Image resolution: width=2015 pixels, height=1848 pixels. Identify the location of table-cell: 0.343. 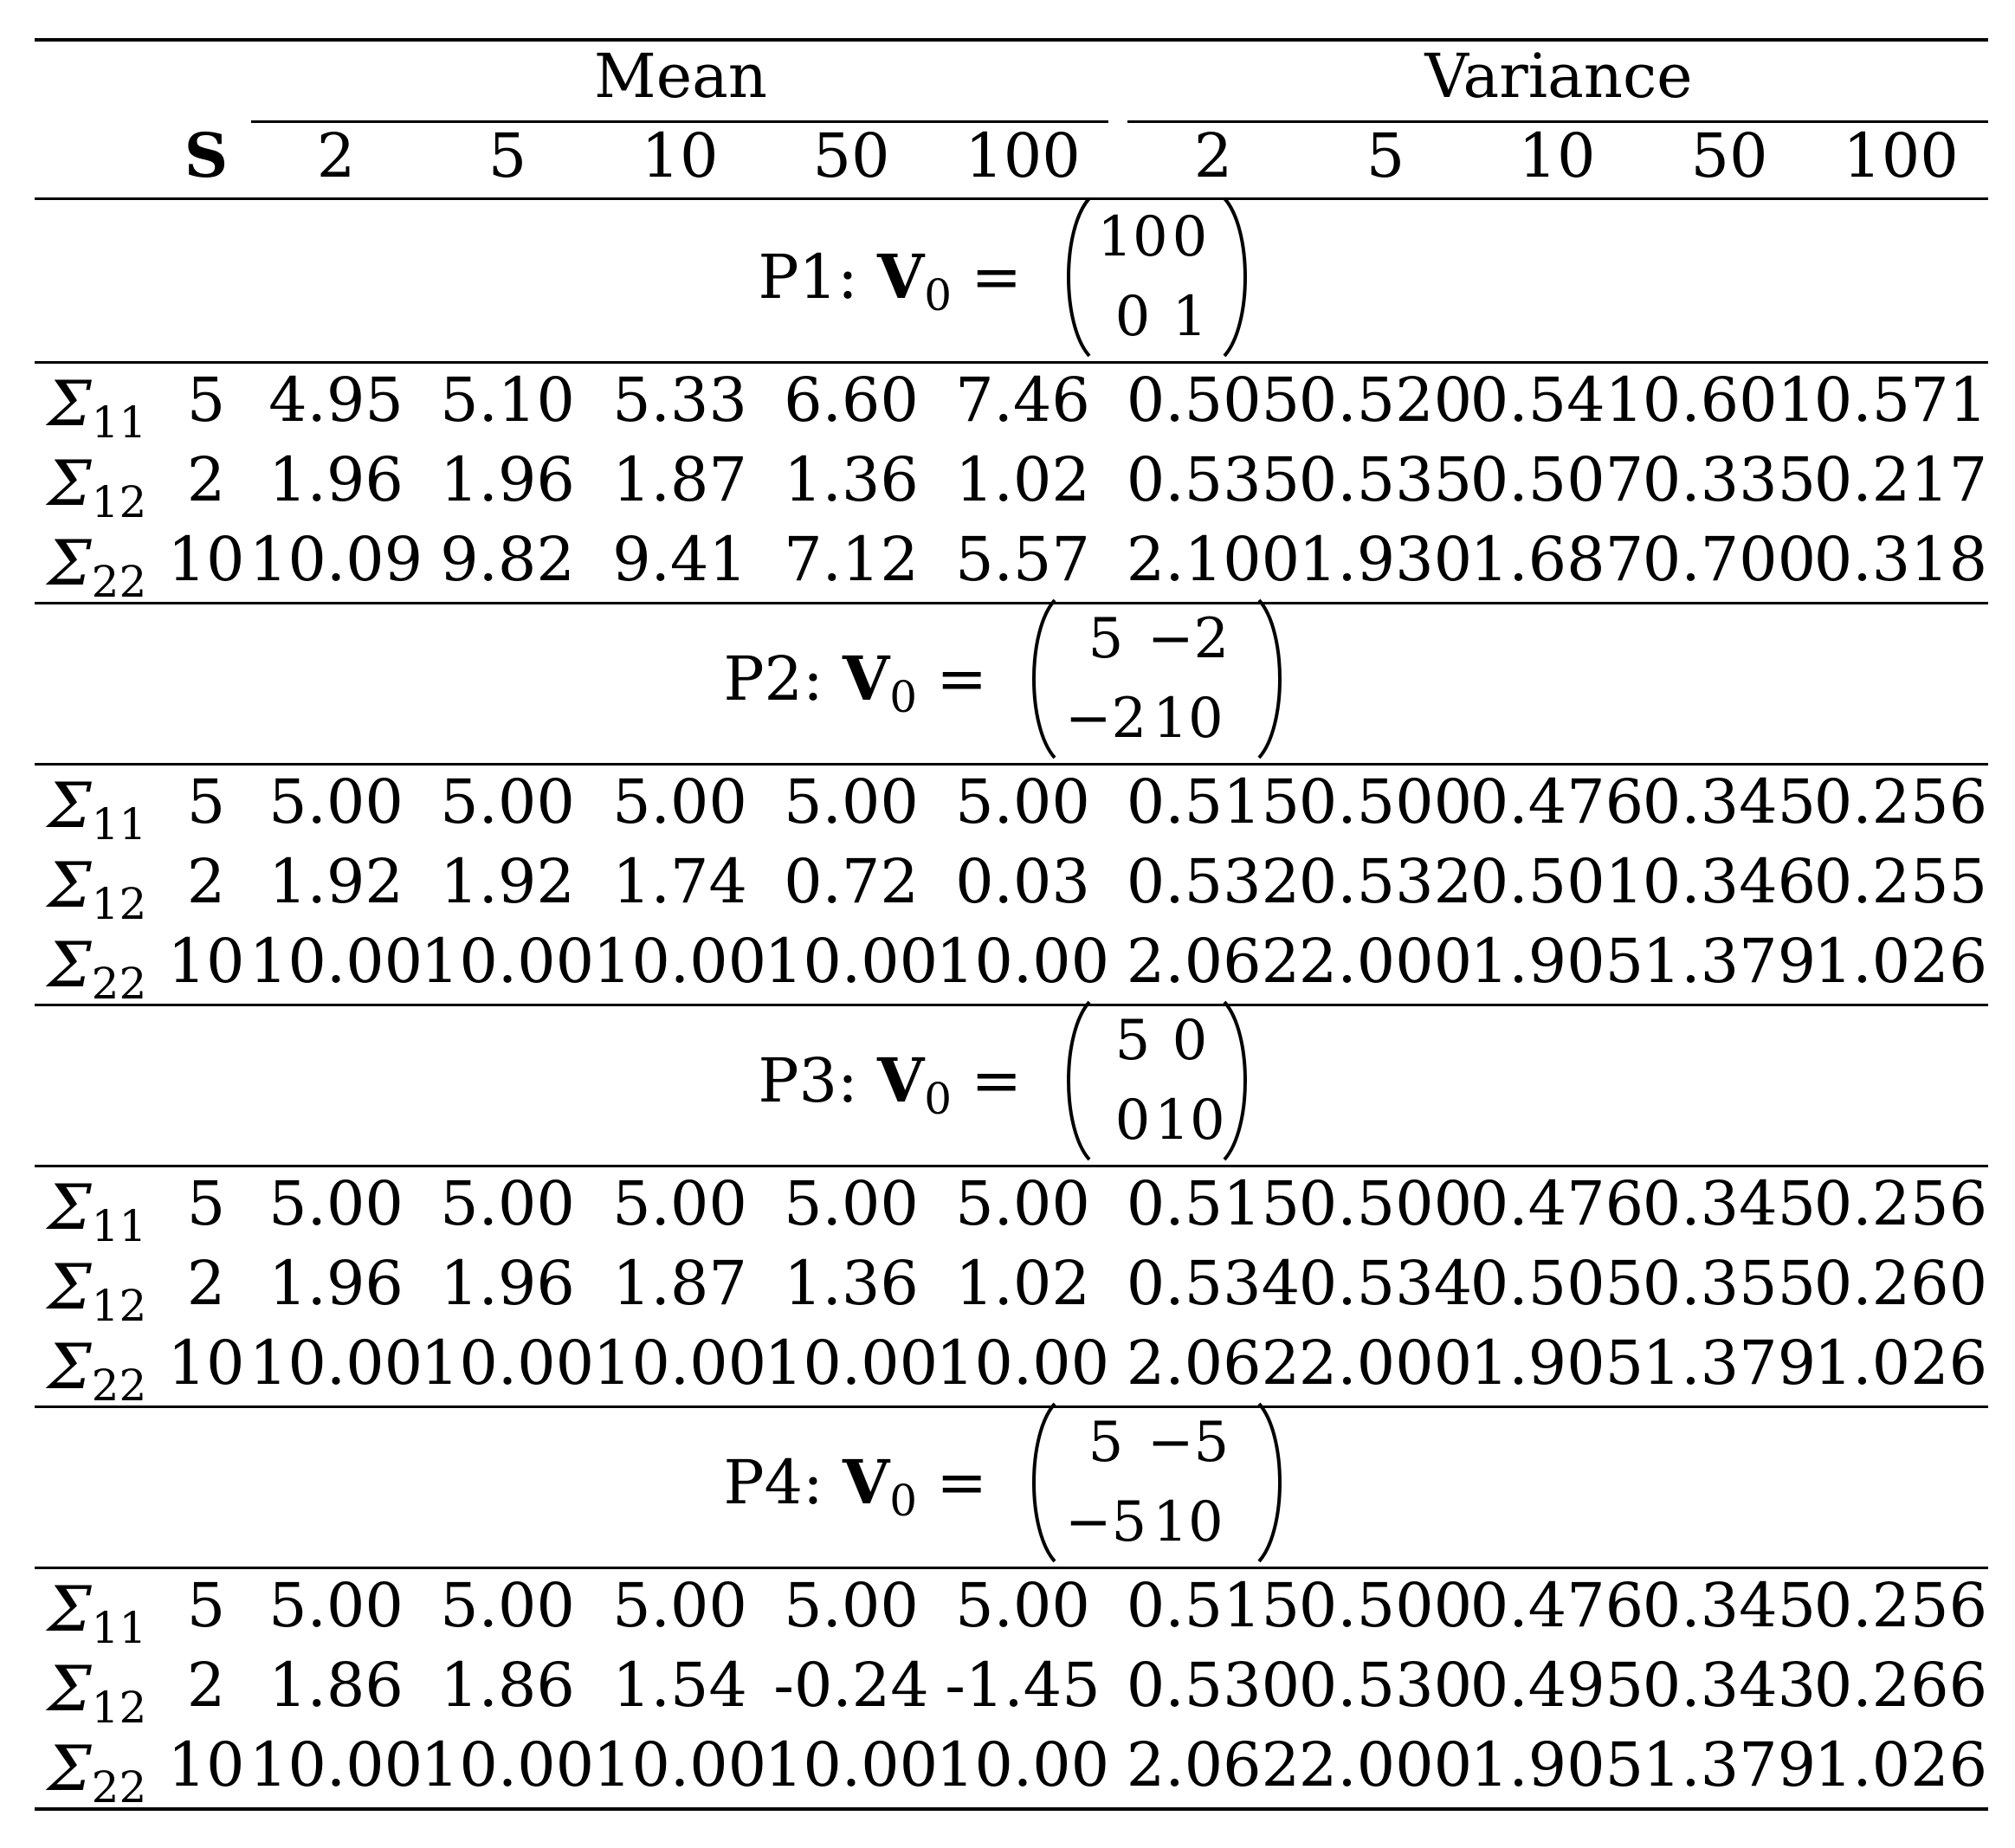
(1729, 1685).